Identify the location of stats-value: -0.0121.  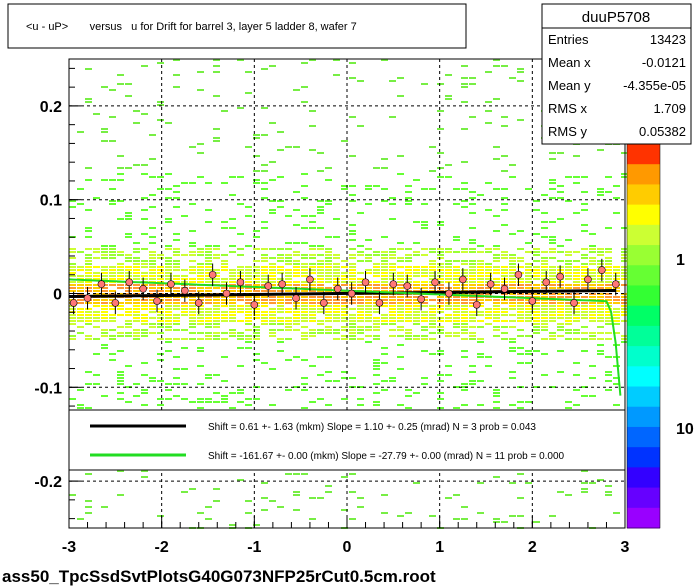
(664, 62).